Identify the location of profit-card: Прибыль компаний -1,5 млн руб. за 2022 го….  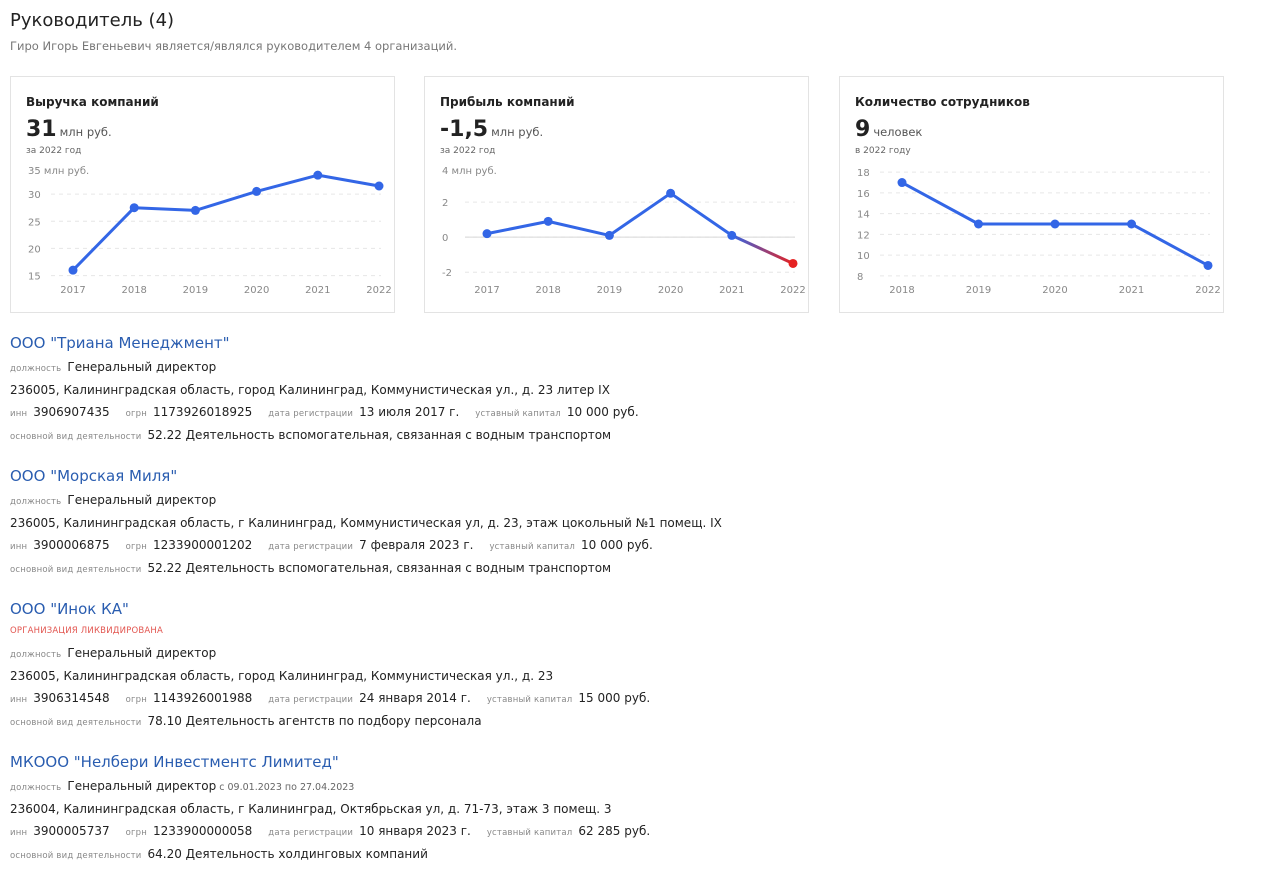
(616, 194).